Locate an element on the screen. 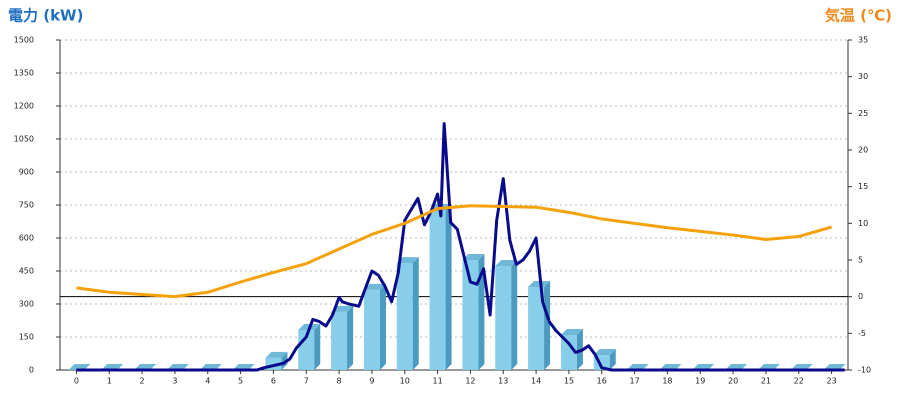 Image resolution: width=900 pixels, height=400 pixels. y-tick-label: 900 is located at coordinates (26, 172).